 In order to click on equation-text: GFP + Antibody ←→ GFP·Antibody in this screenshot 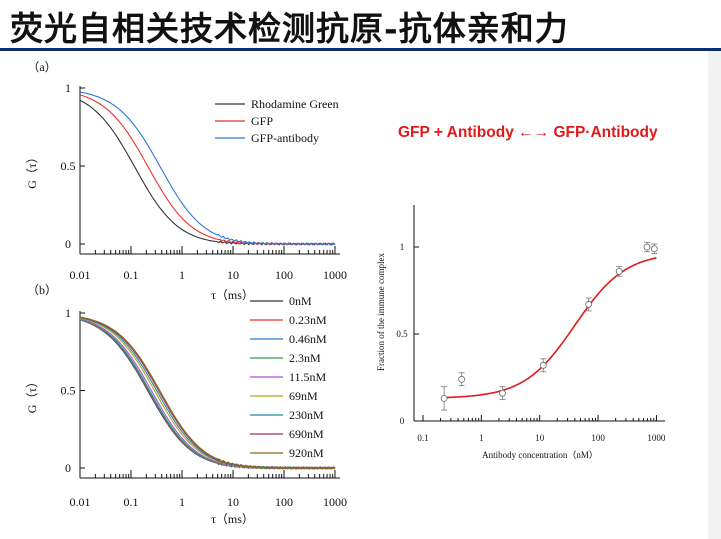, I will do `click(528, 132)`.